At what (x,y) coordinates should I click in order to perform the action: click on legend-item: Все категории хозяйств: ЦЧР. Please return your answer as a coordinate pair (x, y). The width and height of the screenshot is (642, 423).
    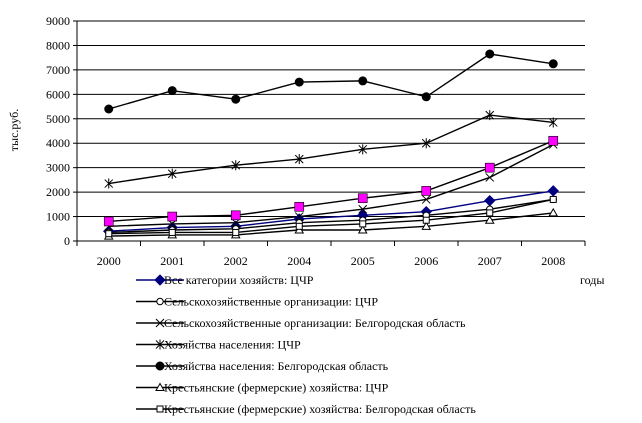
    Looking at the image, I should click on (225, 280).